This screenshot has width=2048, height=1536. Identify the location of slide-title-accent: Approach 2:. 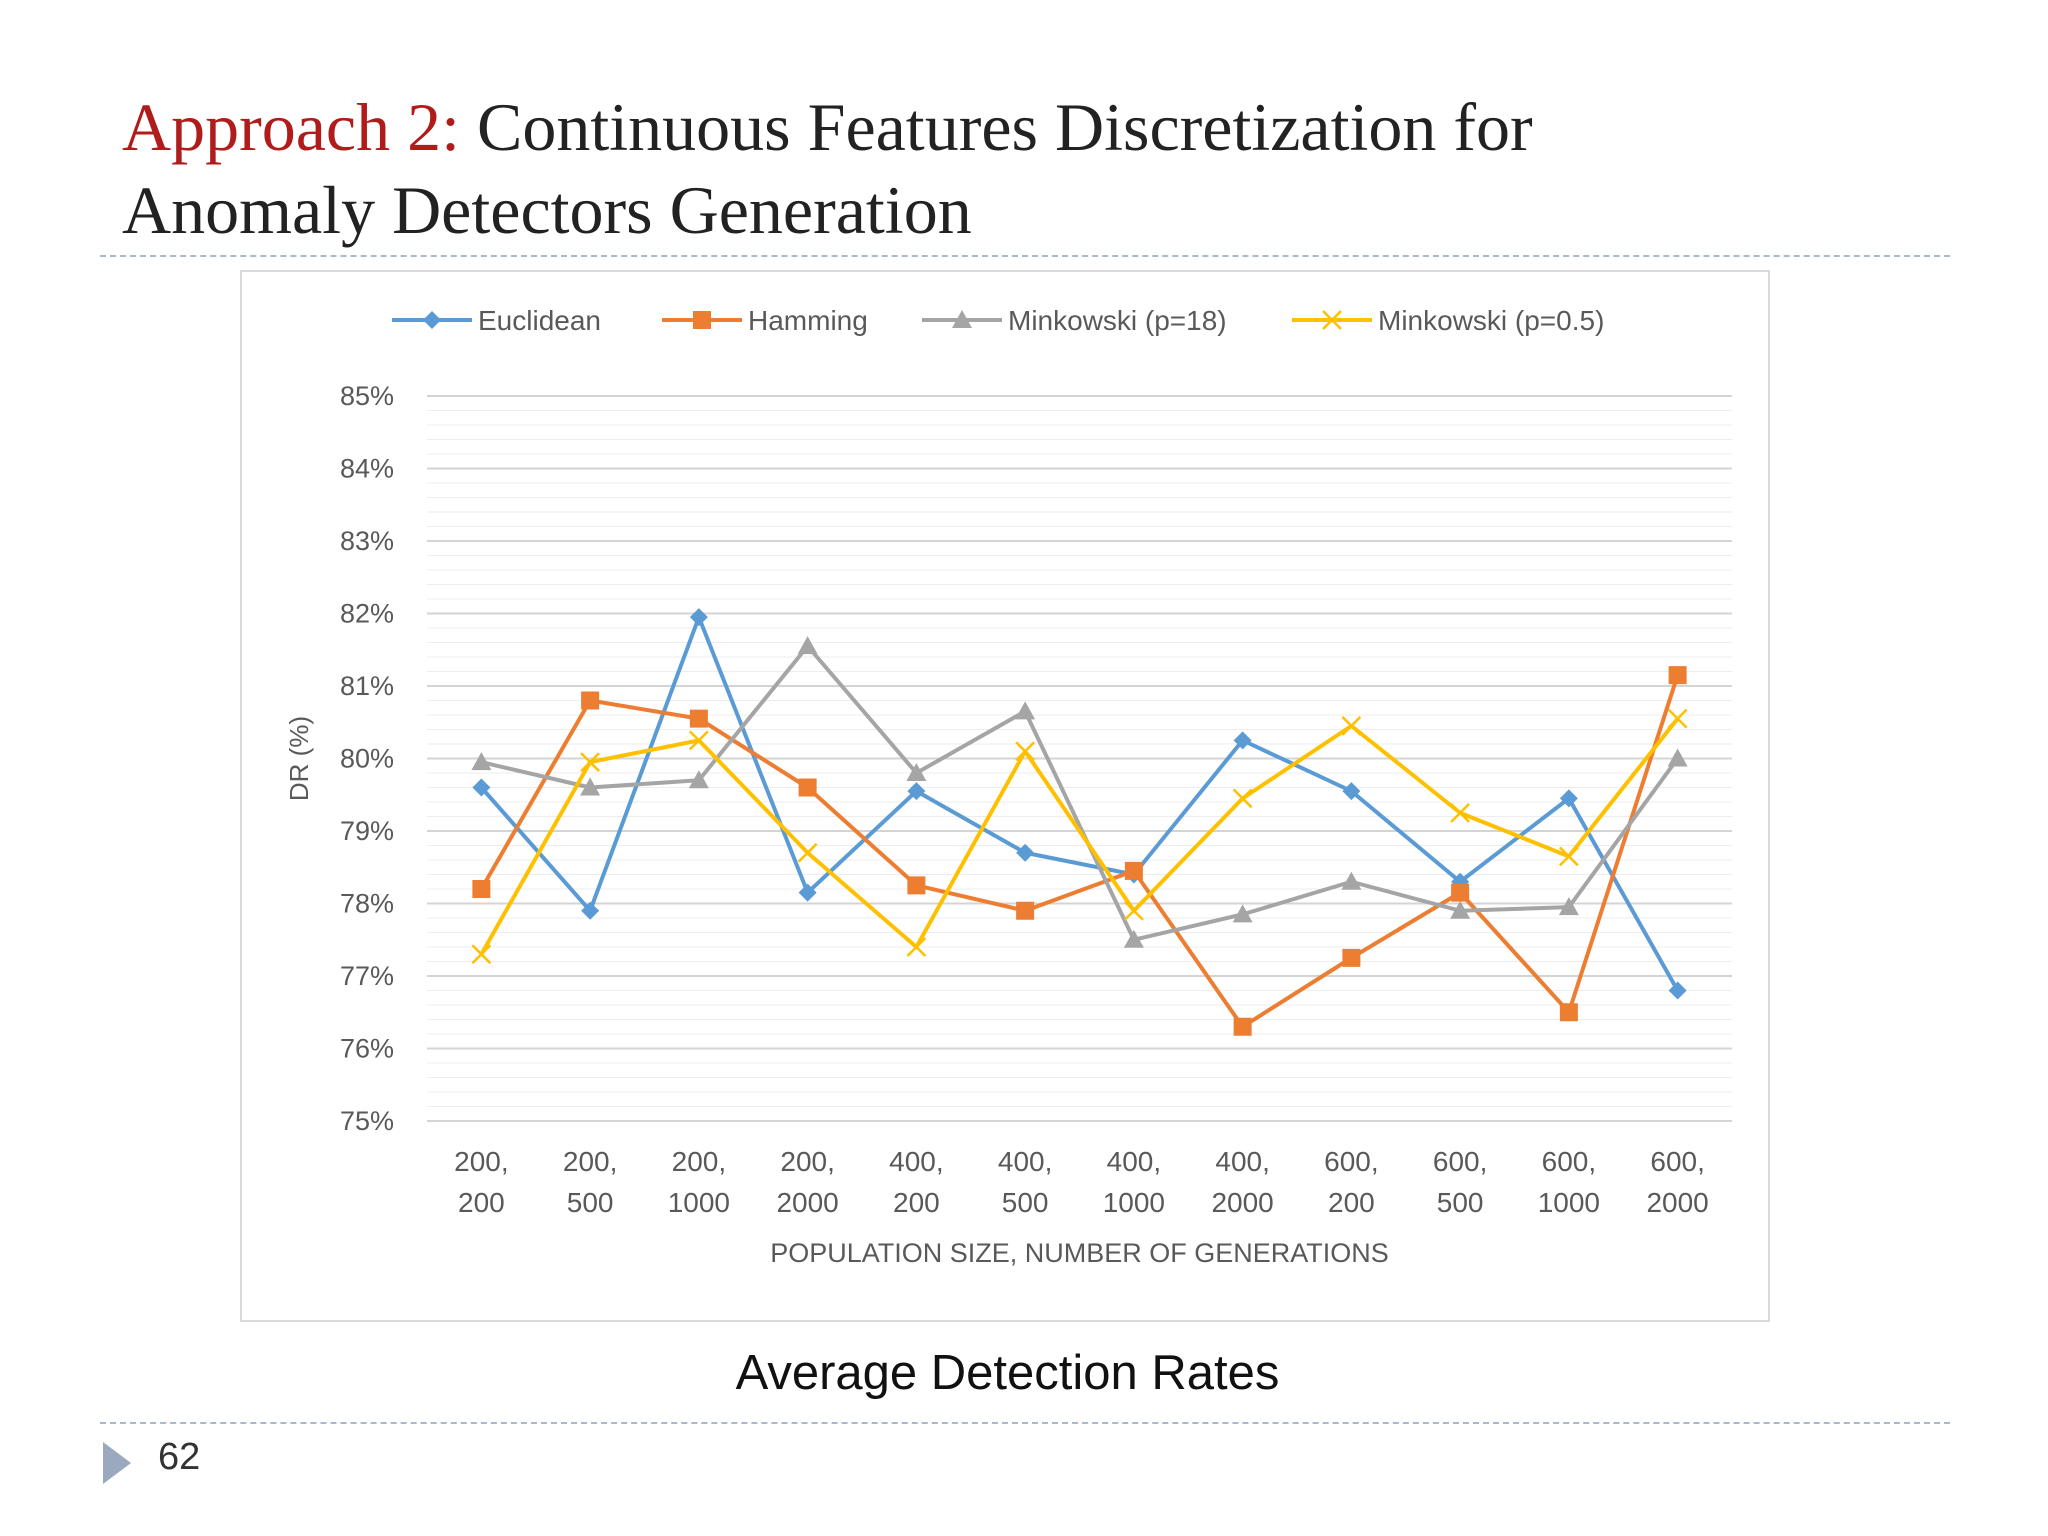
(291, 127).